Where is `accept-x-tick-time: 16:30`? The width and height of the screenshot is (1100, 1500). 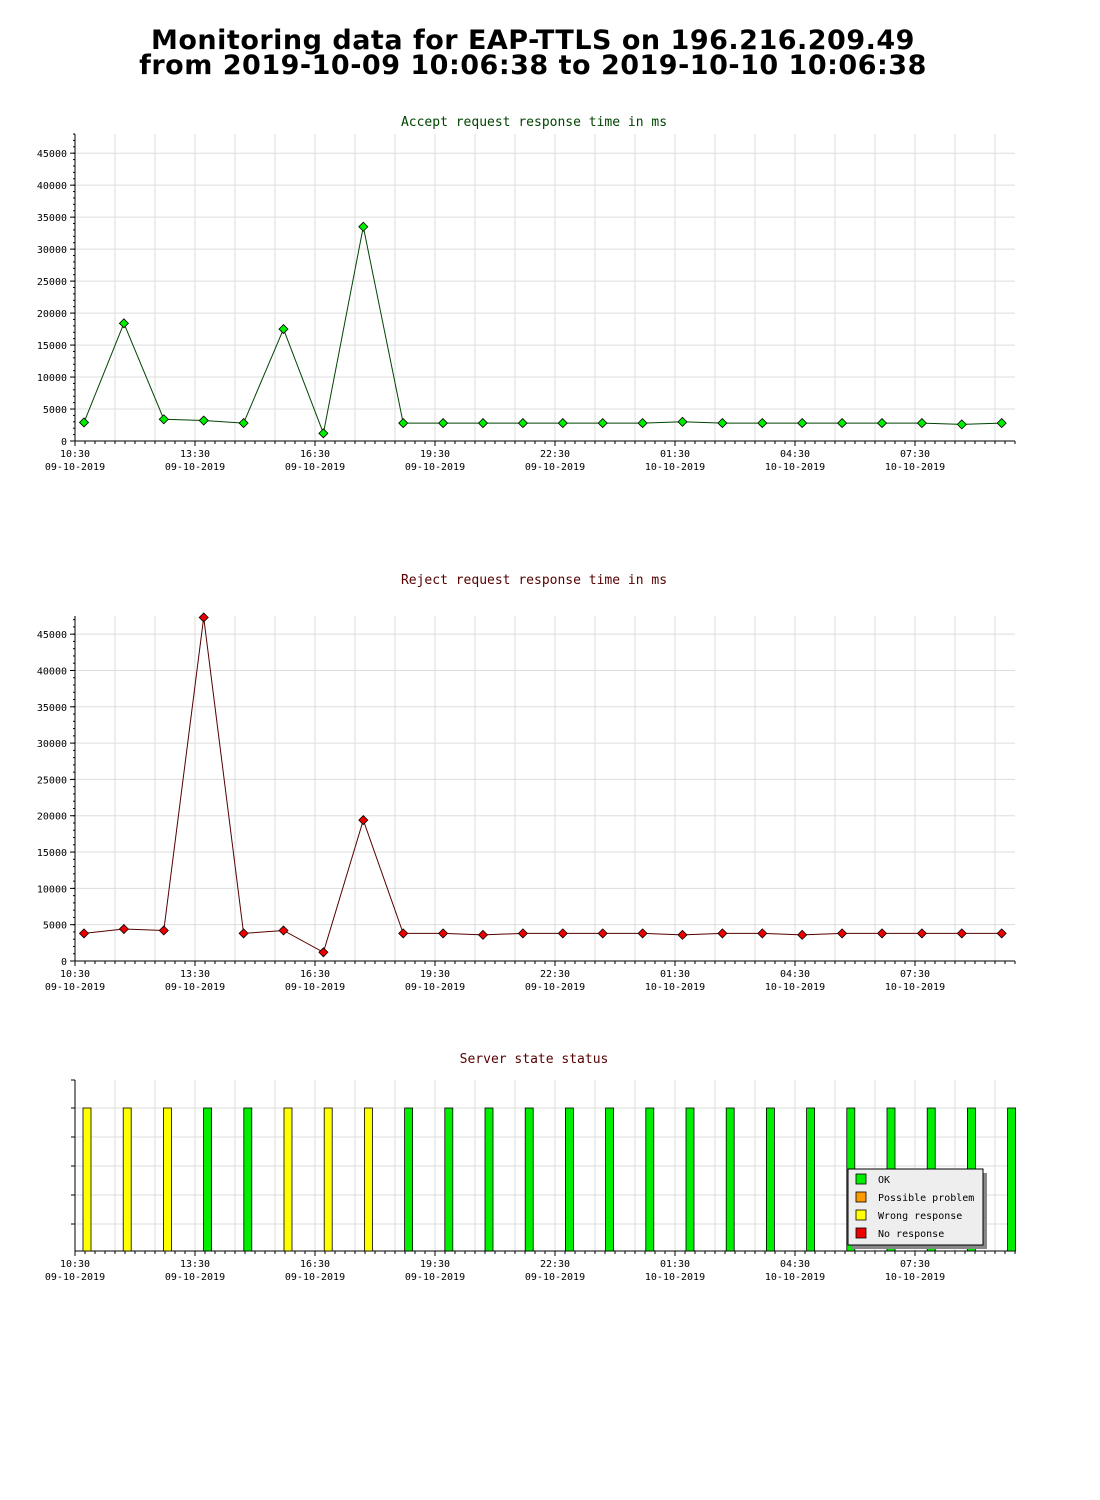
accept-x-tick-time: 16:30 is located at coordinates (315, 454).